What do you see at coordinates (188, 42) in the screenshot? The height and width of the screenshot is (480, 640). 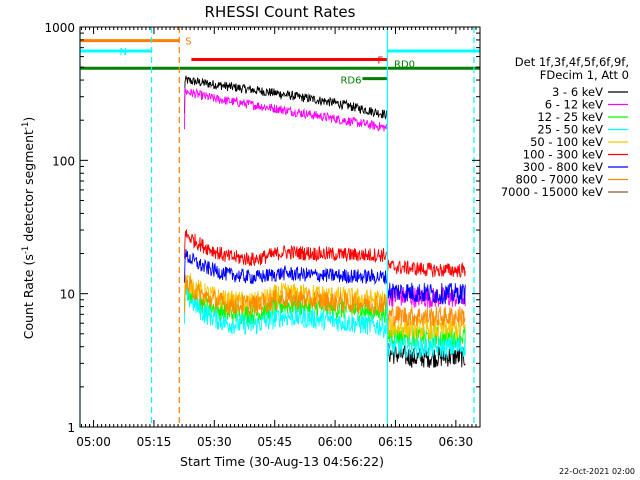 I see `annotation-label: S` at bounding box center [188, 42].